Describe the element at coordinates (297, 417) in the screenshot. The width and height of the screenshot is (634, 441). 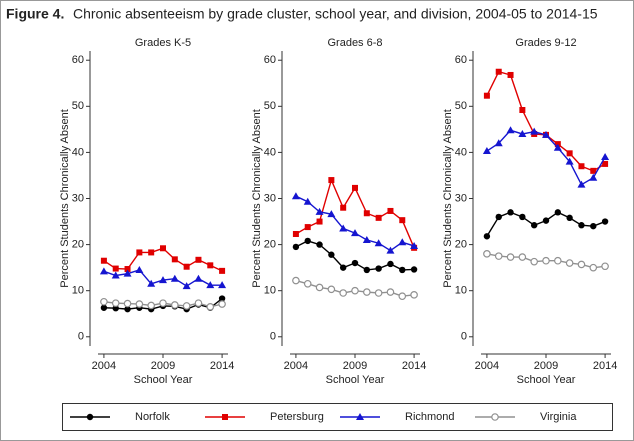
I see `legend-label: Petersburg` at that location.